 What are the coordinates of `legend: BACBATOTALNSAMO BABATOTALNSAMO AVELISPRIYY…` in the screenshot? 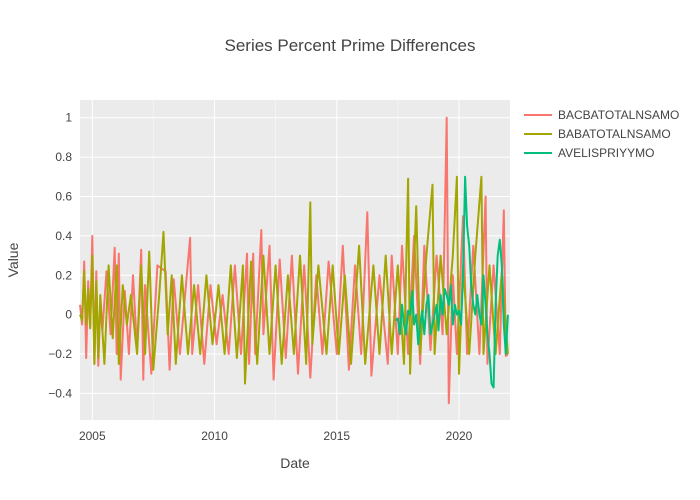 It's located at (601, 134).